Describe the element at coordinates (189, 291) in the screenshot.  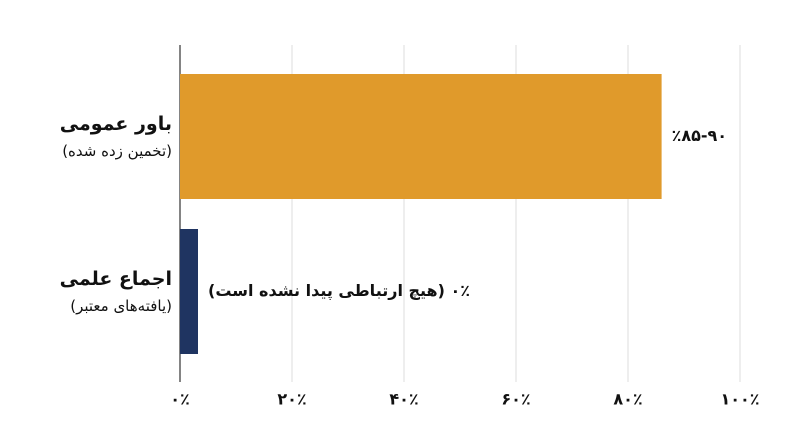
I see `bar` at that location.